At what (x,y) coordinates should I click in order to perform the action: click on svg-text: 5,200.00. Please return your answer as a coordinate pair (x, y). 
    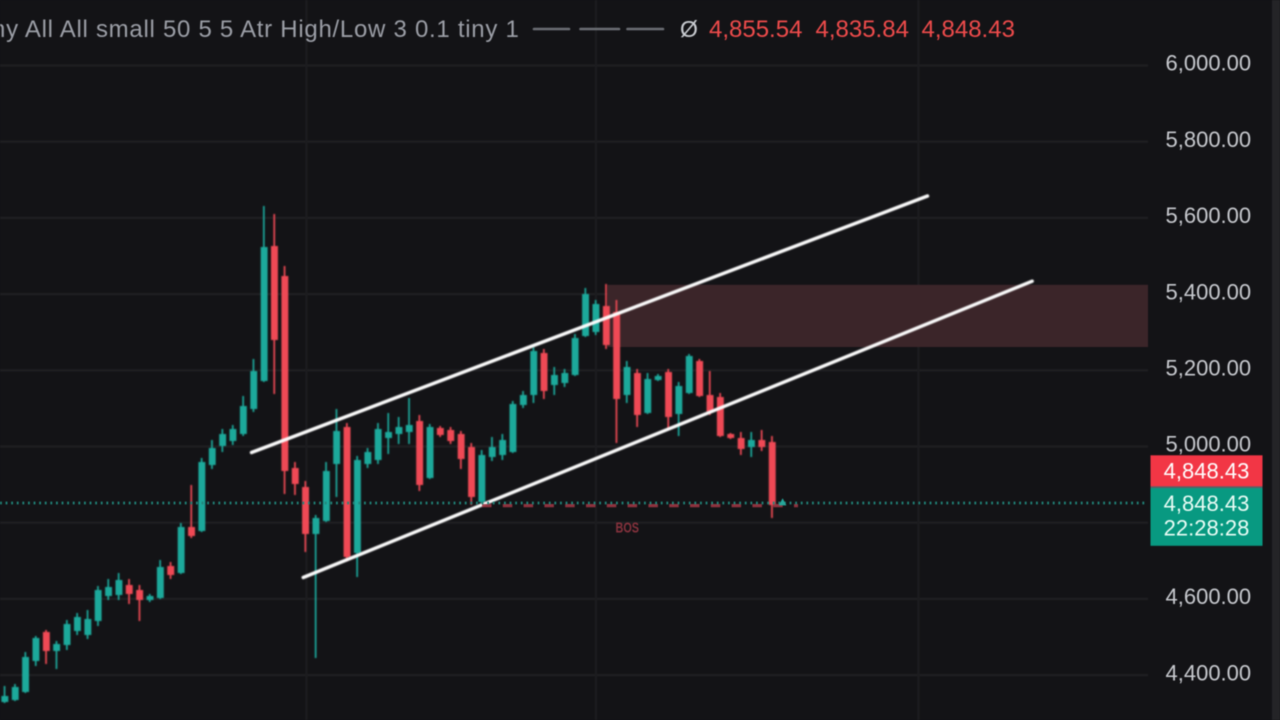
    Looking at the image, I should click on (1209, 368).